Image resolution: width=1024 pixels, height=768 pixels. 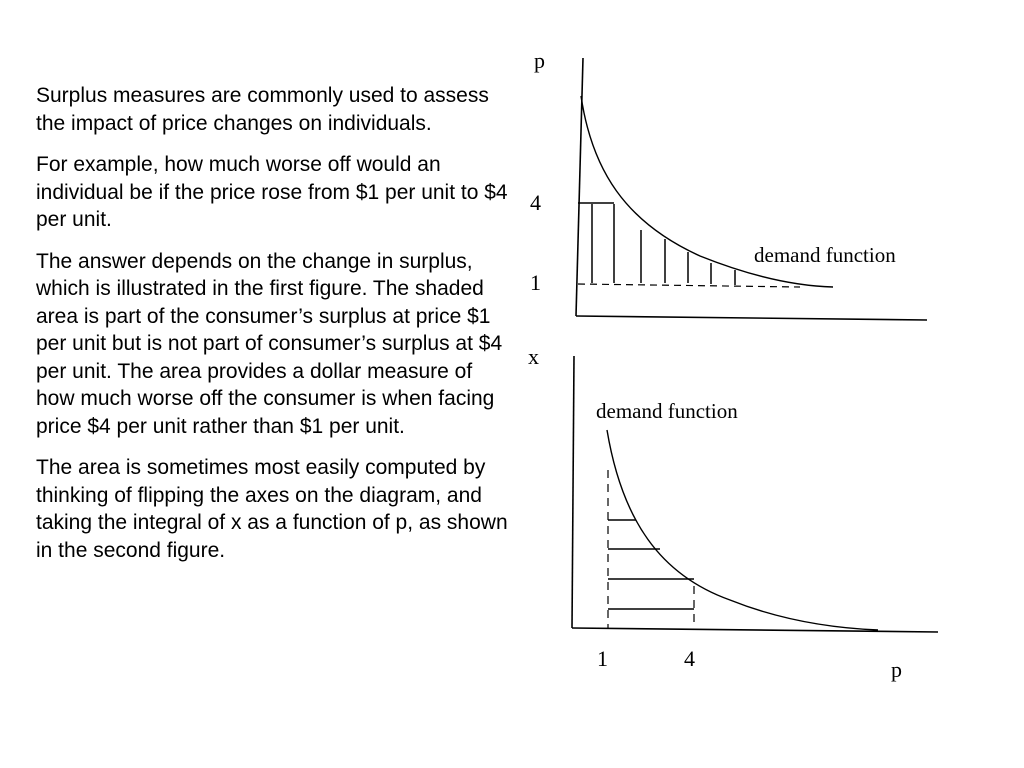 What do you see at coordinates (825, 255) in the screenshot?
I see `fig1-curve-label: demand function` at bounding box center [825, 255].